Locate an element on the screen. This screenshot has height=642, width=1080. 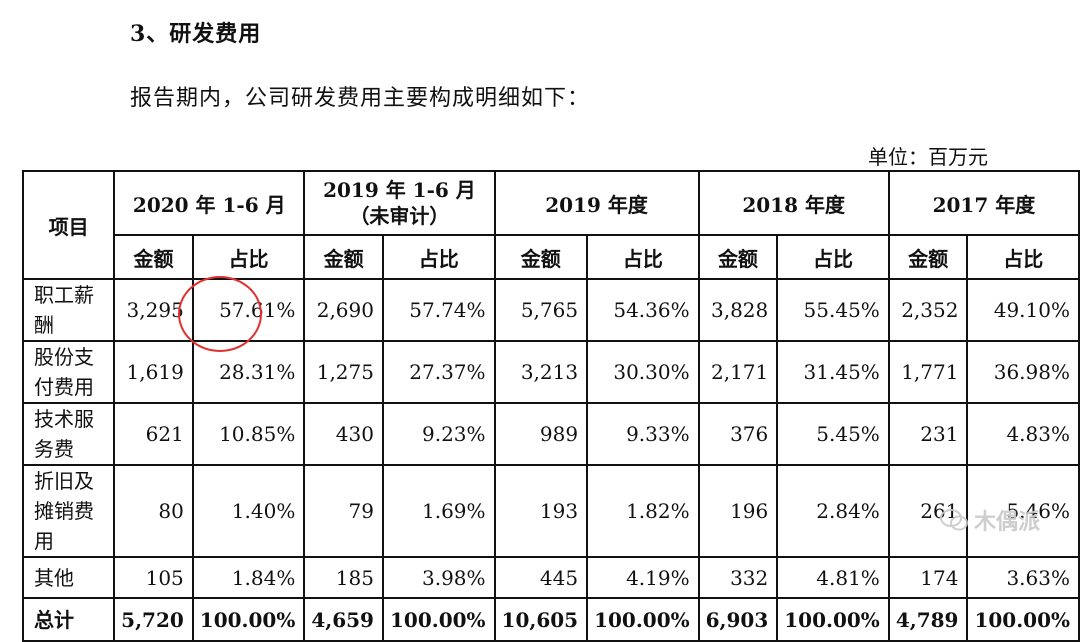
row-label: 折旧及摊销费用 is located at coordinates (68, 511).